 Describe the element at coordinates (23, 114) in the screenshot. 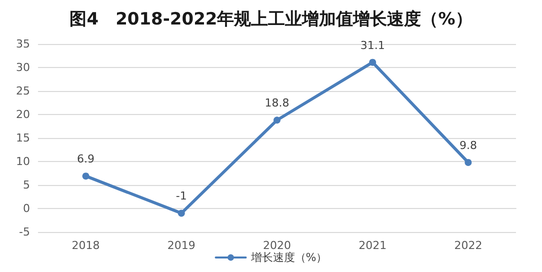

I see `y-tick-label: 20` at that location.